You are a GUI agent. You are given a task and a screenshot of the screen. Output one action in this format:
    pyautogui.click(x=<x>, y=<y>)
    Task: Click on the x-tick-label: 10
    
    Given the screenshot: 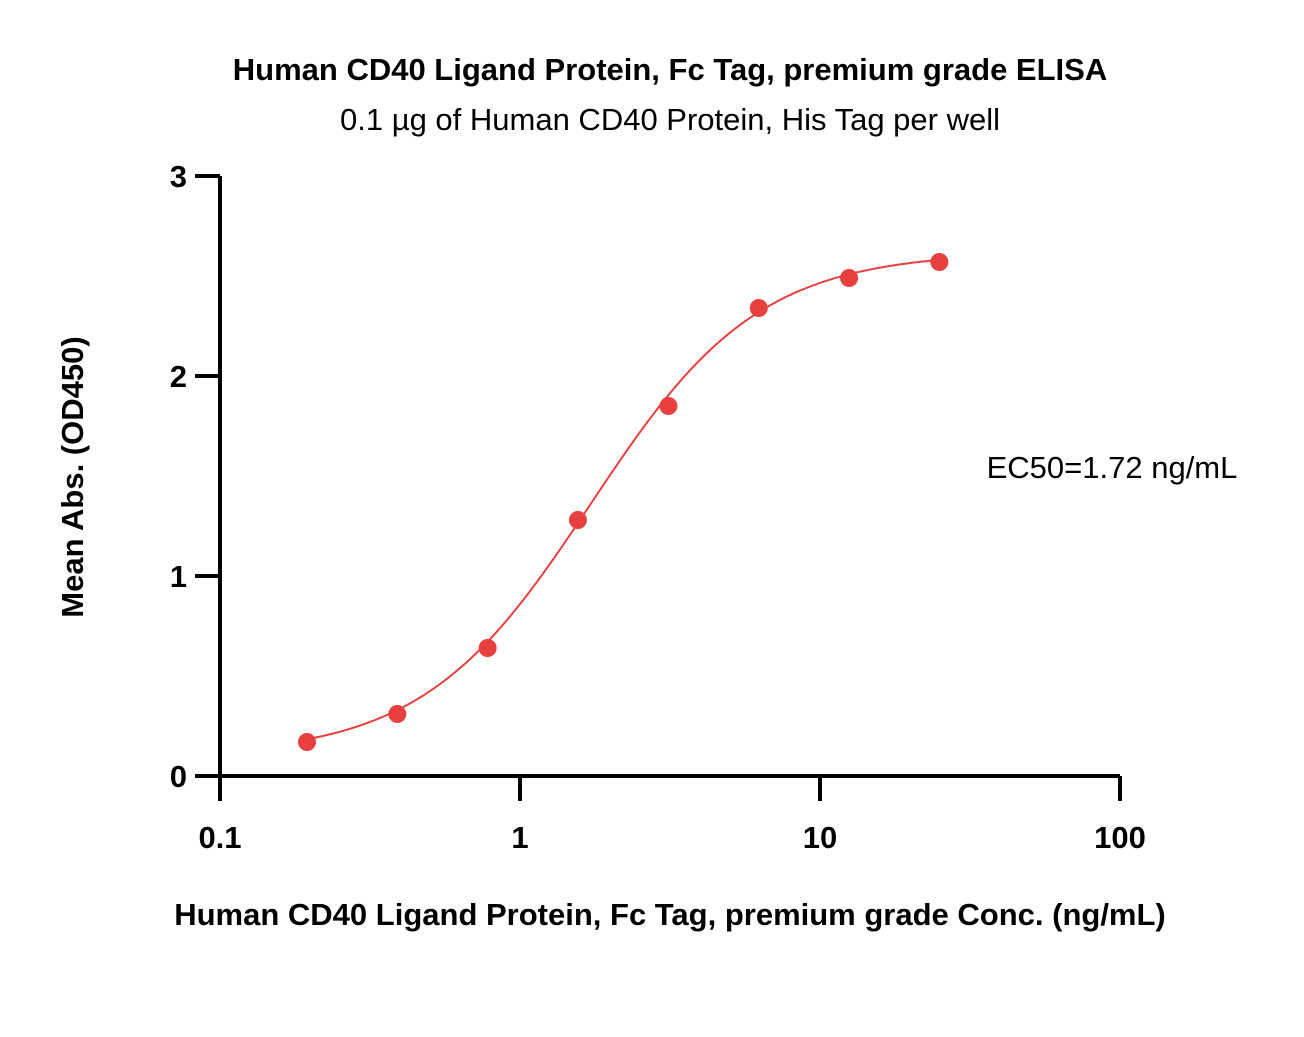 What is the action you would take?
    pyautogui.click(x=820, y=837)
    